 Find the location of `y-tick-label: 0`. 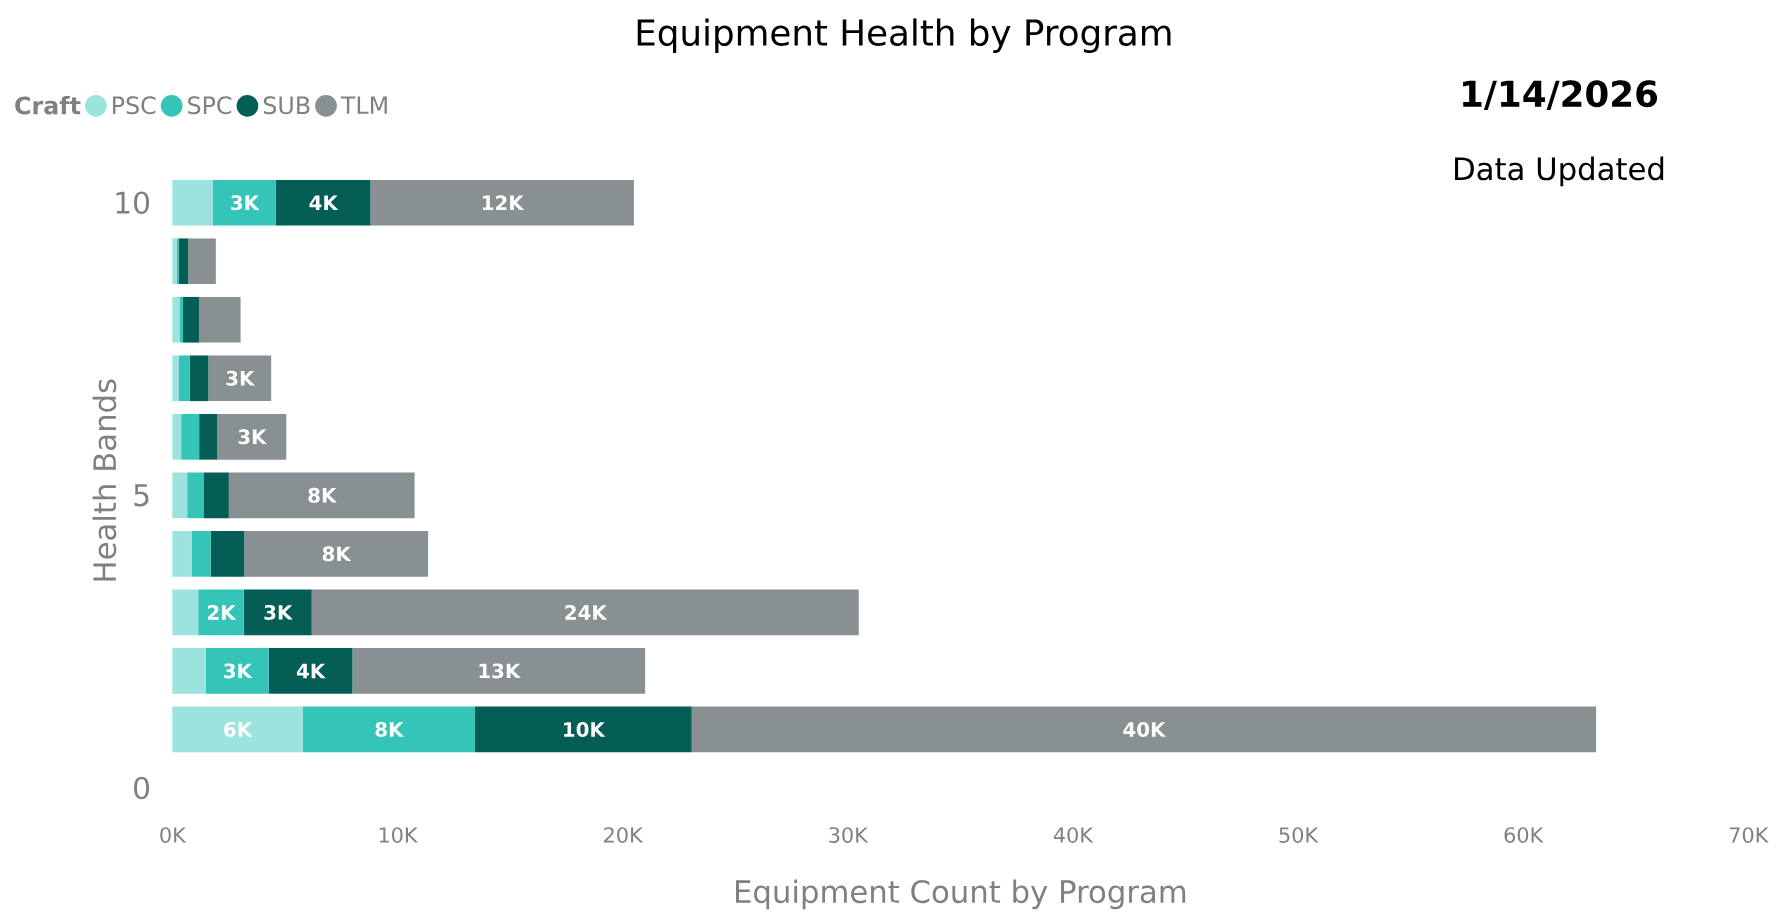

y-tick-label: 0 is located at coordinates (142, 788).